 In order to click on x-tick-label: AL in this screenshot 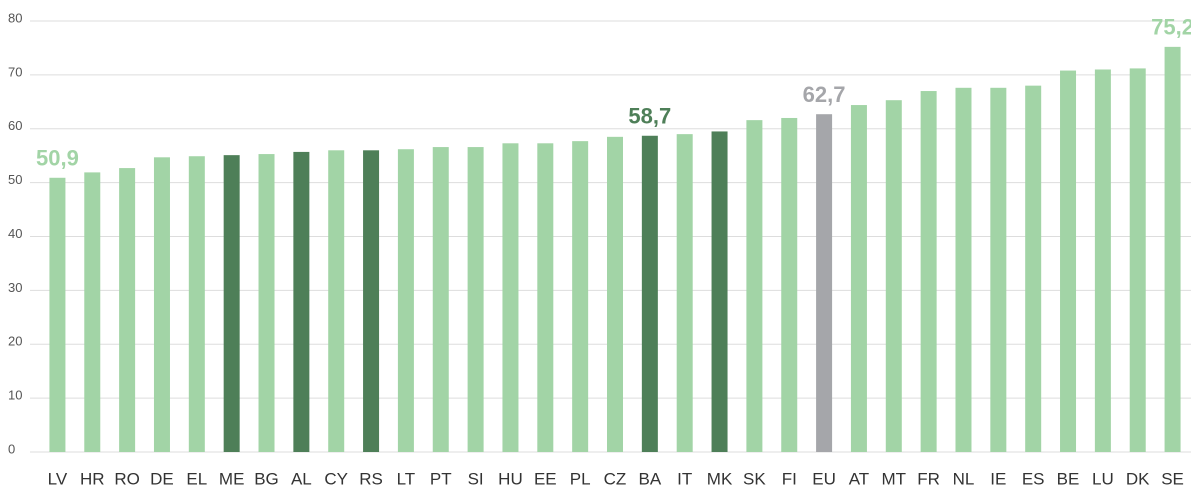, I will do `click(301, 478)`.